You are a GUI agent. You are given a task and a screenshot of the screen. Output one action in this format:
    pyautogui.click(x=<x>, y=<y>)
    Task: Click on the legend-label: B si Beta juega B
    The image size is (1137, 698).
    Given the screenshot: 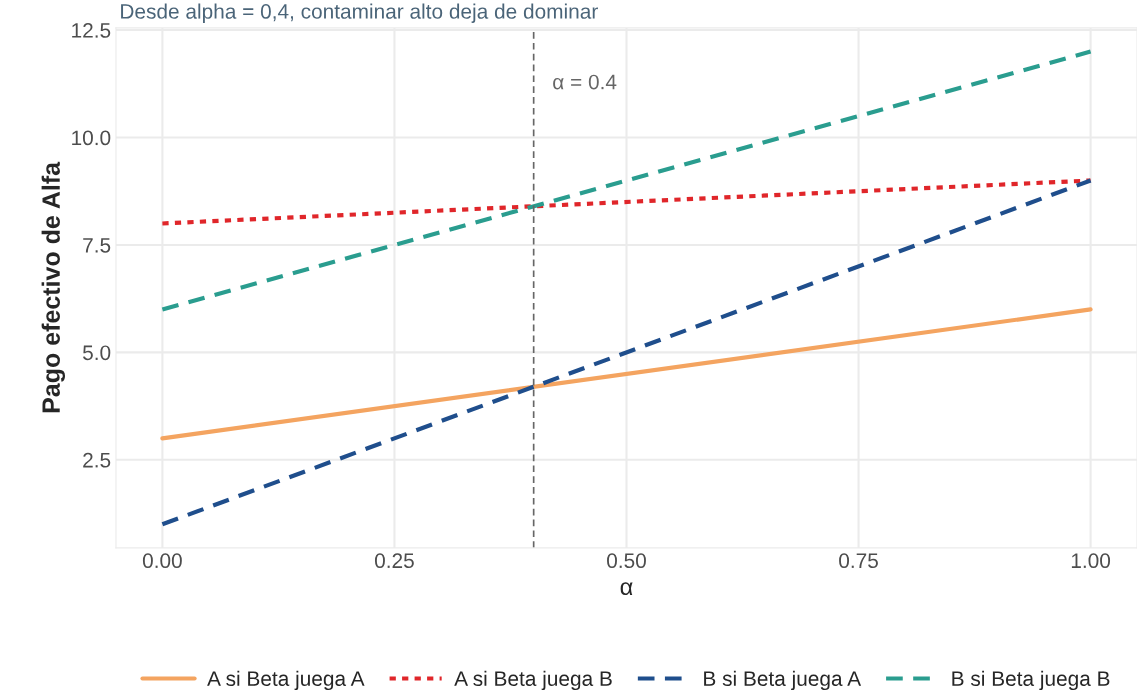 What is the action you would take?
    pyautogui.click(x=1031, y=680)
    